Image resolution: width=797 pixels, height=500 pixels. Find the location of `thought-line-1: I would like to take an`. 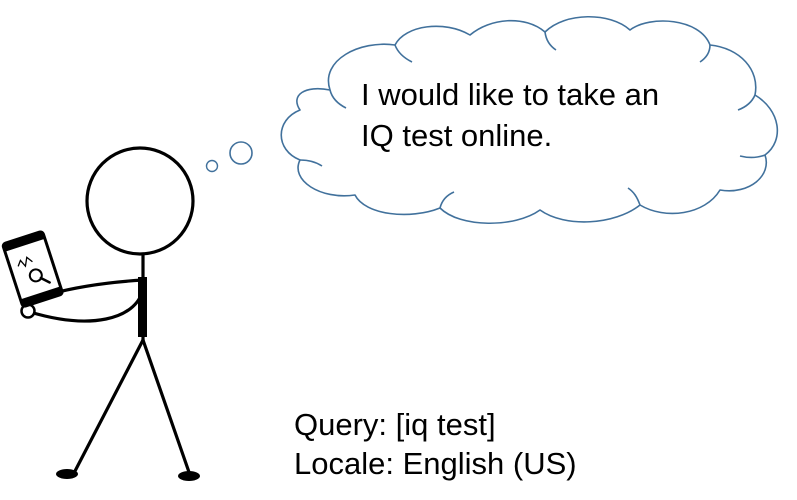

thought-line-1: I would like to take an is located at coordinates (510, 94).